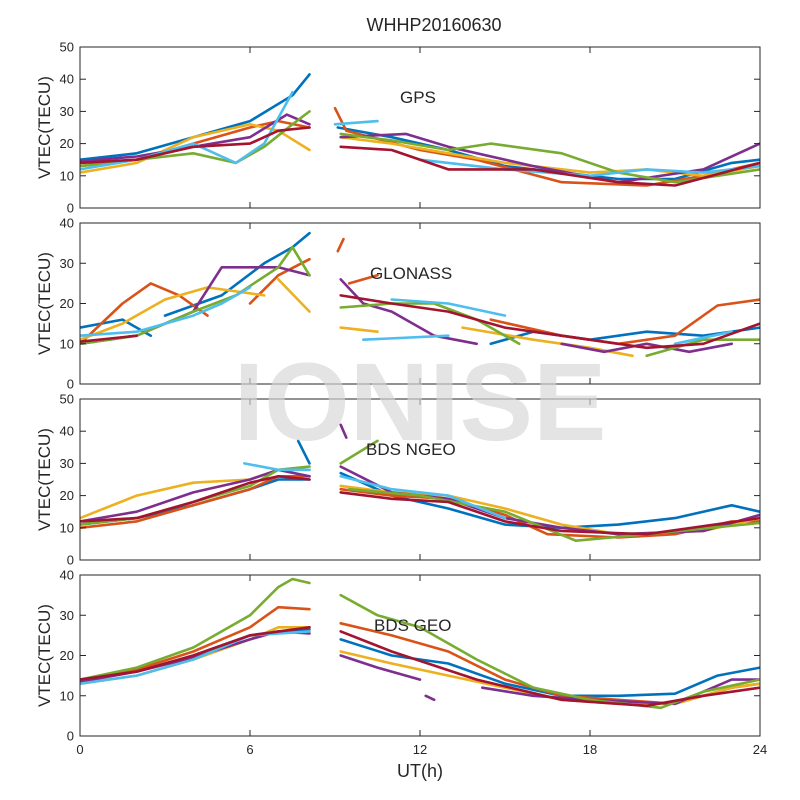 The width and height of the screenshot is (800, 800). Describe the element at coordinates (760, 749) in the screenshot. I see `x-tick-label: 24` at that location.